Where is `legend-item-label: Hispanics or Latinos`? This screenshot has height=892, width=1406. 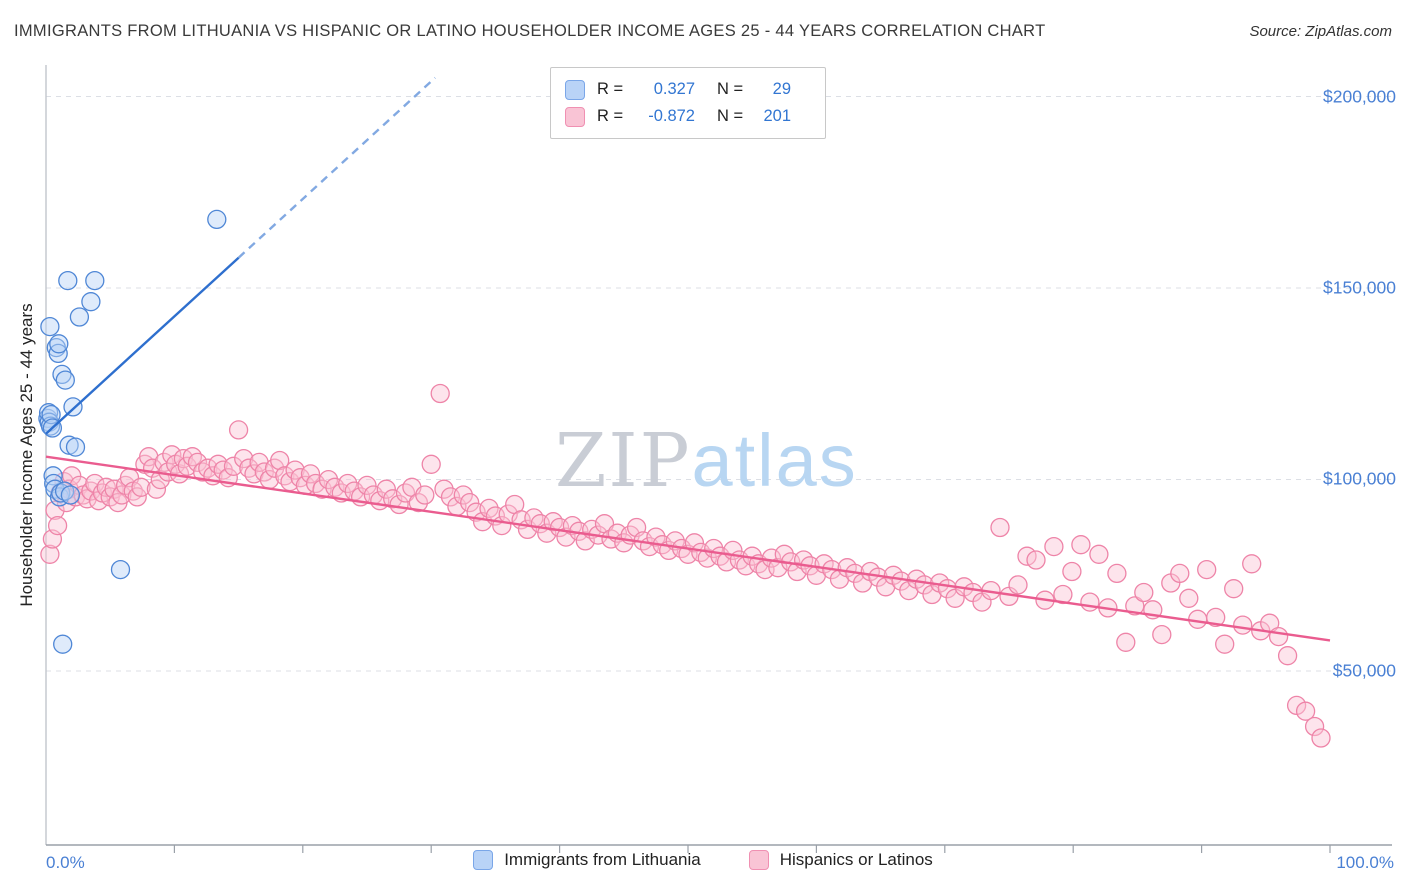
legend-item-label: Hispanics or Latinos is located at coordinates (856, 859).